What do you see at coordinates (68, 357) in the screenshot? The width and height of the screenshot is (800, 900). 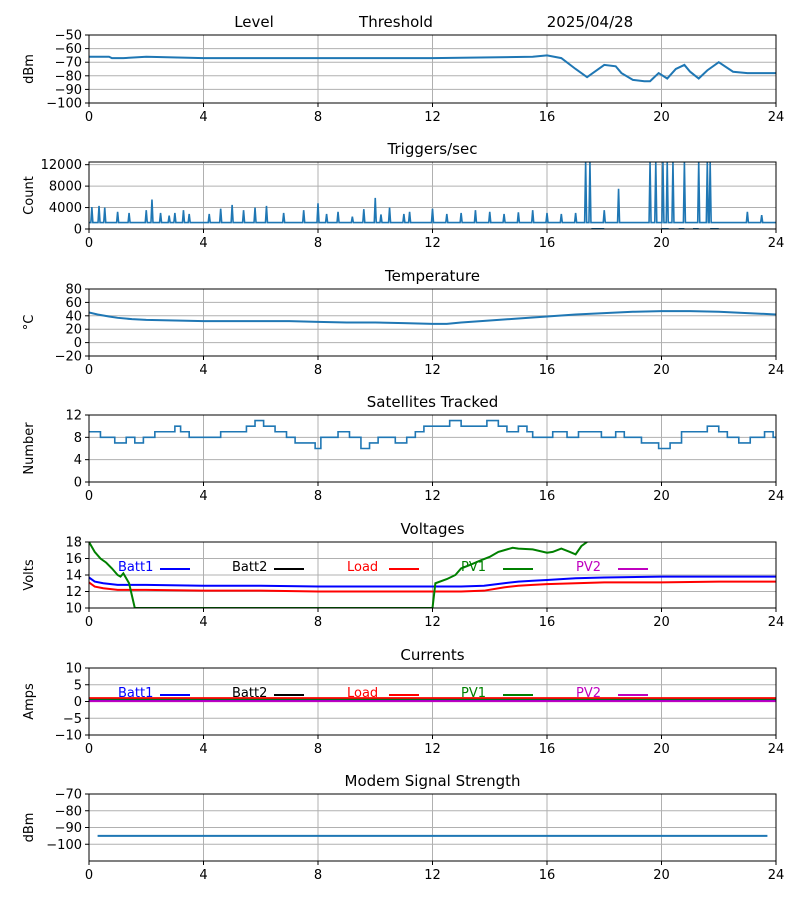 I see `y-tick-label: −20` at bounding box center [68, 357].